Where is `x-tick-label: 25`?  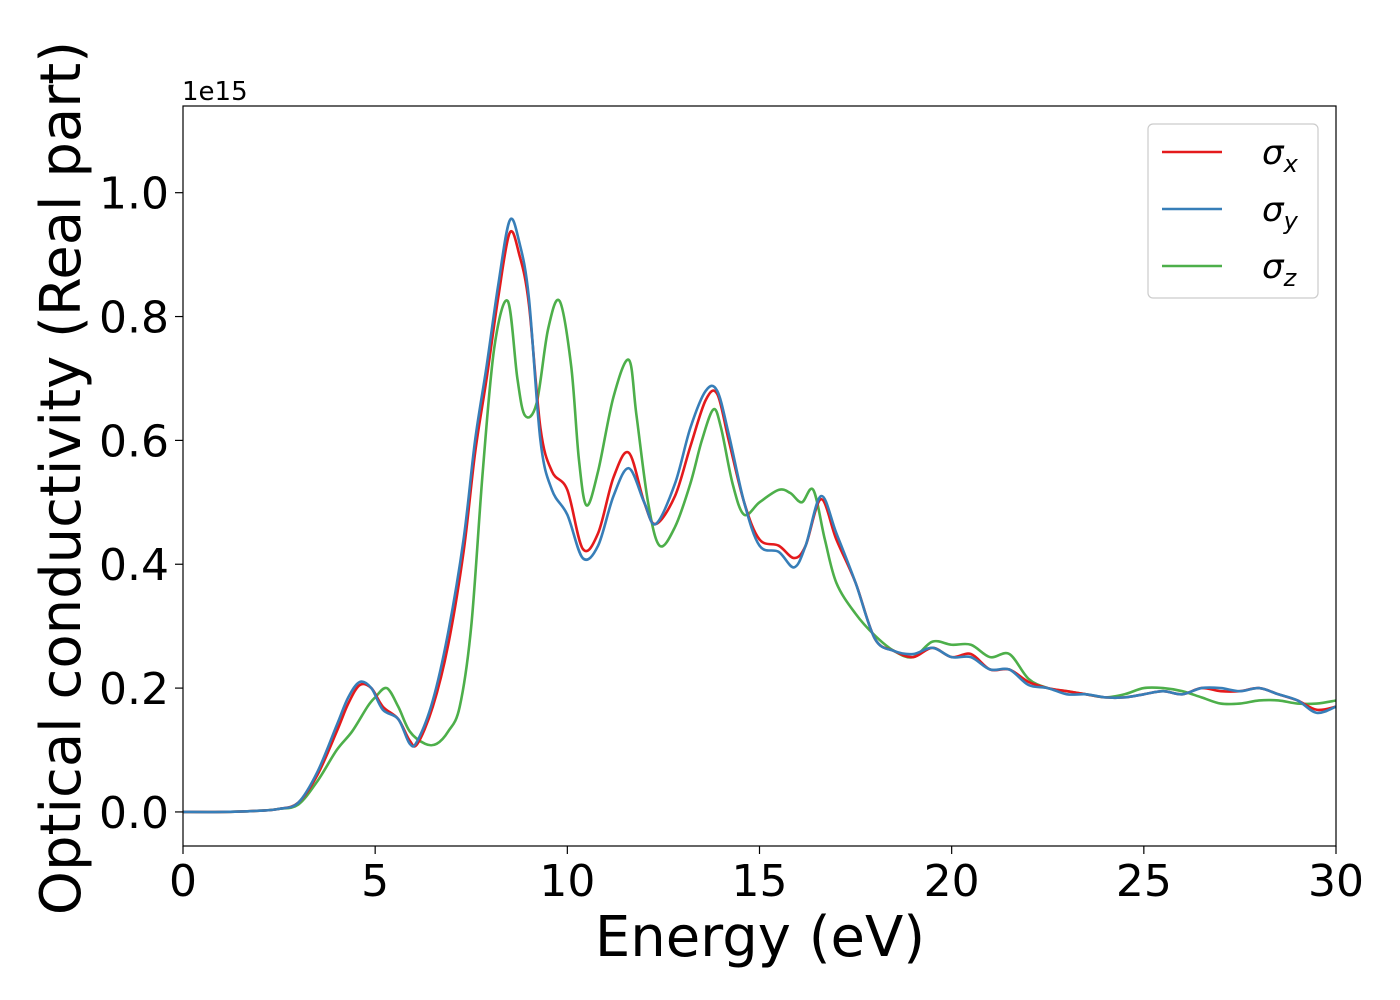
x-tick-label: 25 is located at coordinates (1144, 881).